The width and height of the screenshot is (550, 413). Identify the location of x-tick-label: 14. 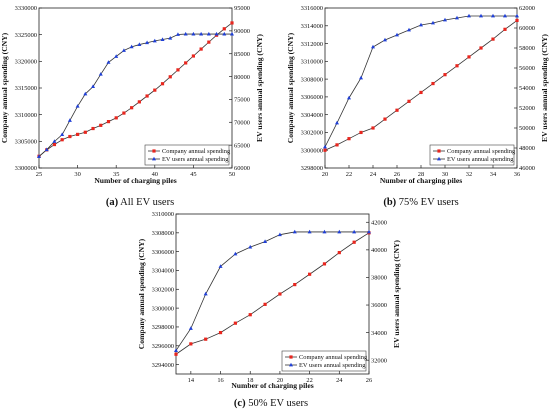
(191, 380).